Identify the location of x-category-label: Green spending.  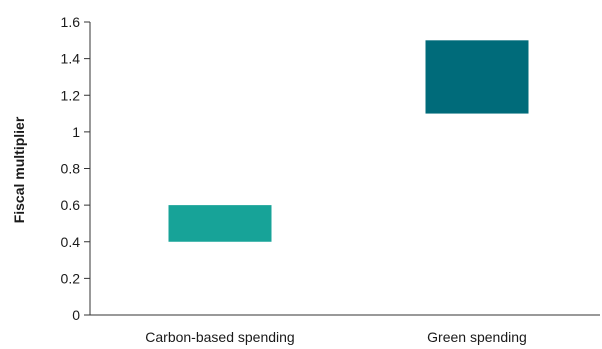
(477, 337).